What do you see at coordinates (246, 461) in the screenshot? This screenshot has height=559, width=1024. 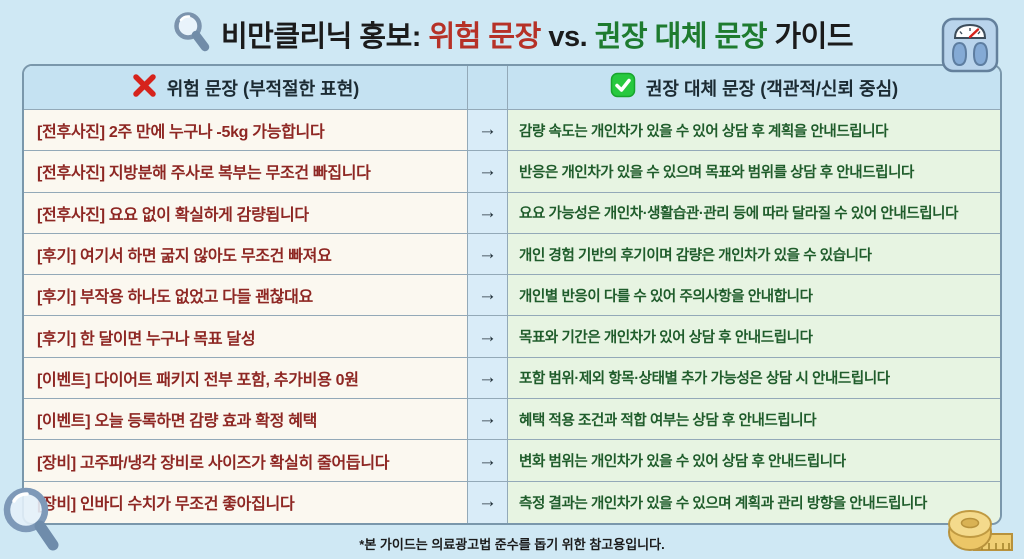 I see `risk-cell: [장비] 고주파/냉각 장비로 사이즈가 확실히 줄어듭니다` at bounding box center [246, 461].